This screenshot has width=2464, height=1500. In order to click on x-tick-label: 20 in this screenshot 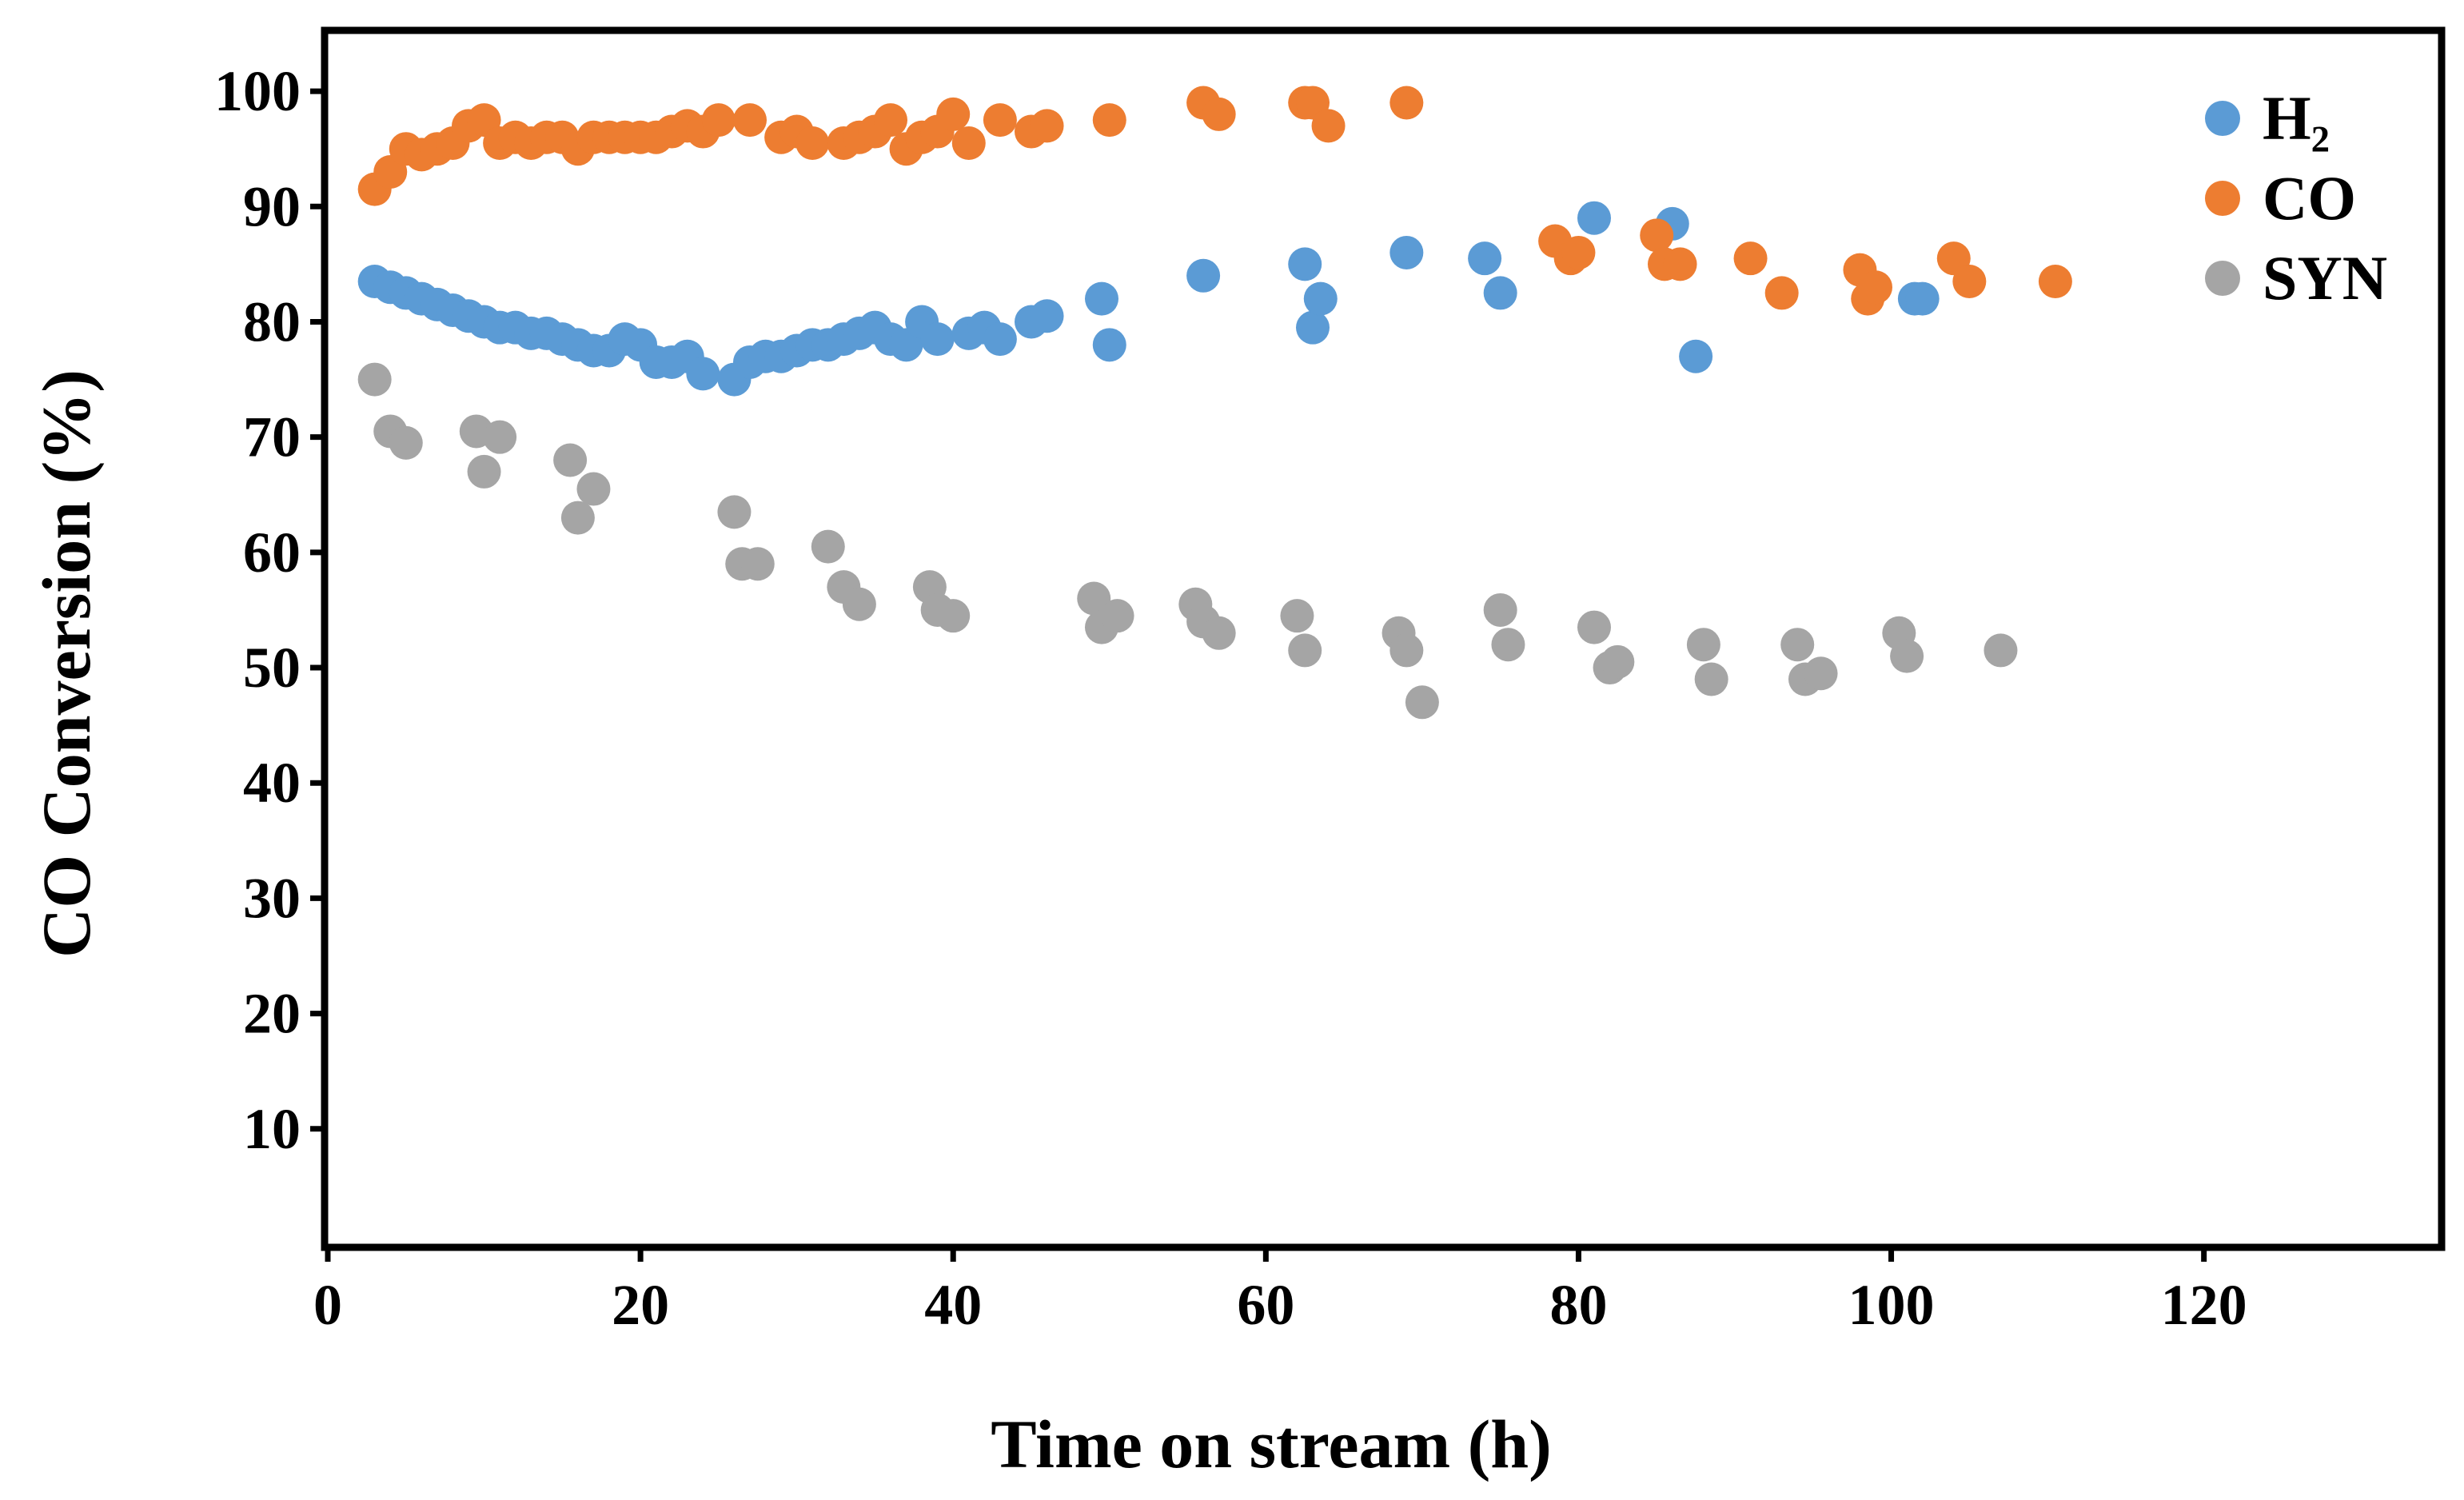, I will do `click(640, 1305)`.